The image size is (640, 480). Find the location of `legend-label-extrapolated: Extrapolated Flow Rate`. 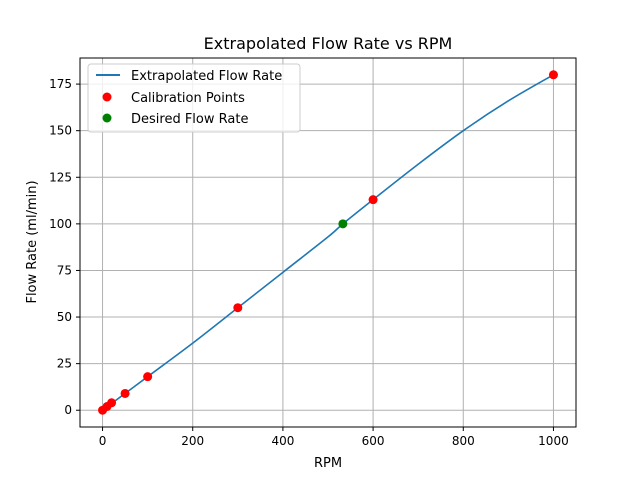

legend-label-extrapolated: Extrapolated Flow Rate is located at coordinates (206, 76).